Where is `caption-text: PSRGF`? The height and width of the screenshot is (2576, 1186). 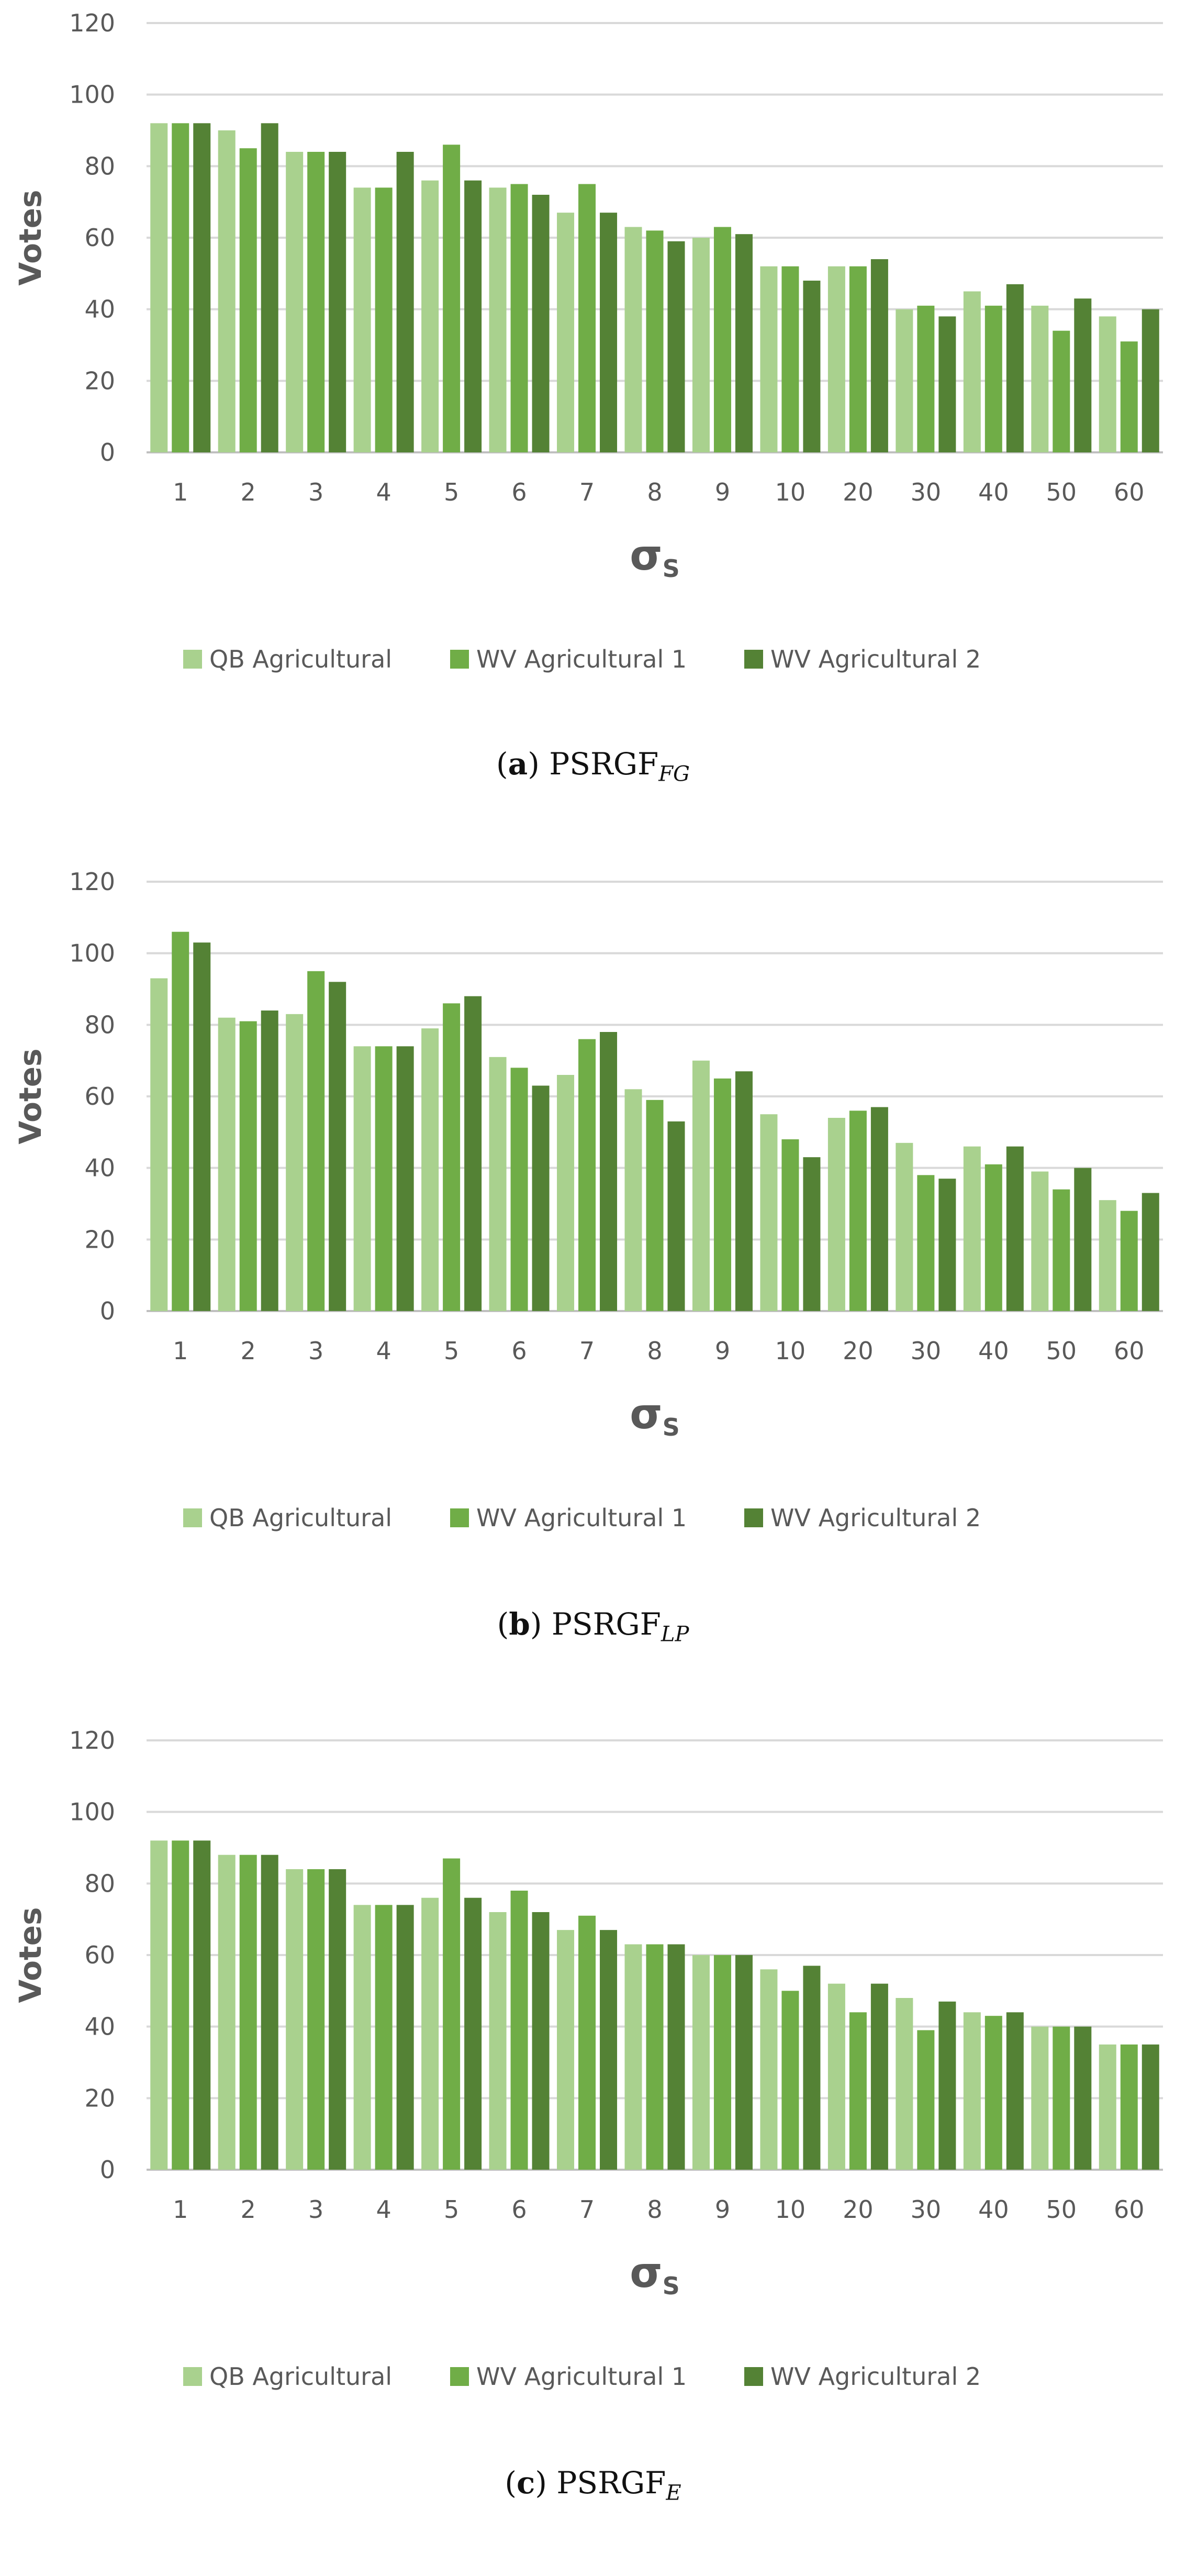 caption-text: PSRGF is located at coordinates (611, 2483).